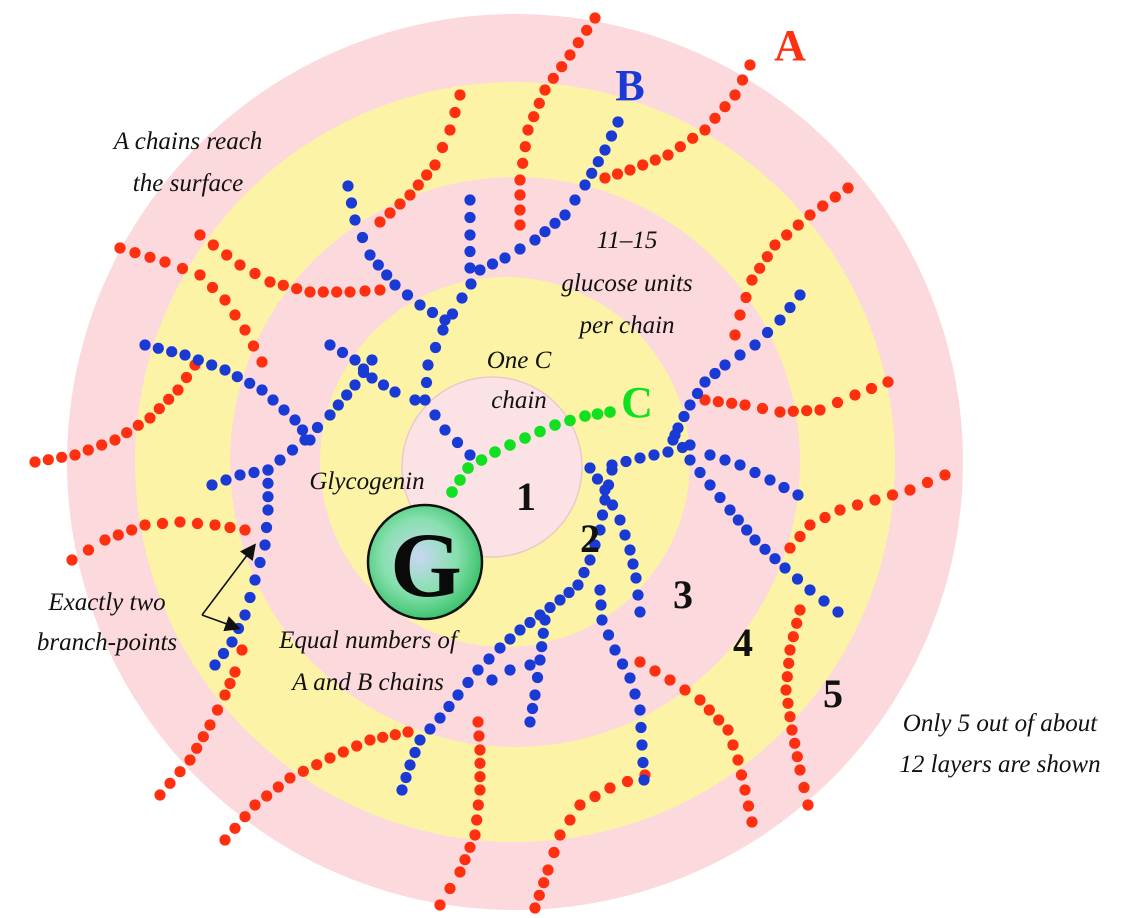 The width and height of the screenshot is (1145, 918). Describe the element at coordinates (228, 579) in the screenshot. I see `branch-arrow-upper` at that location.